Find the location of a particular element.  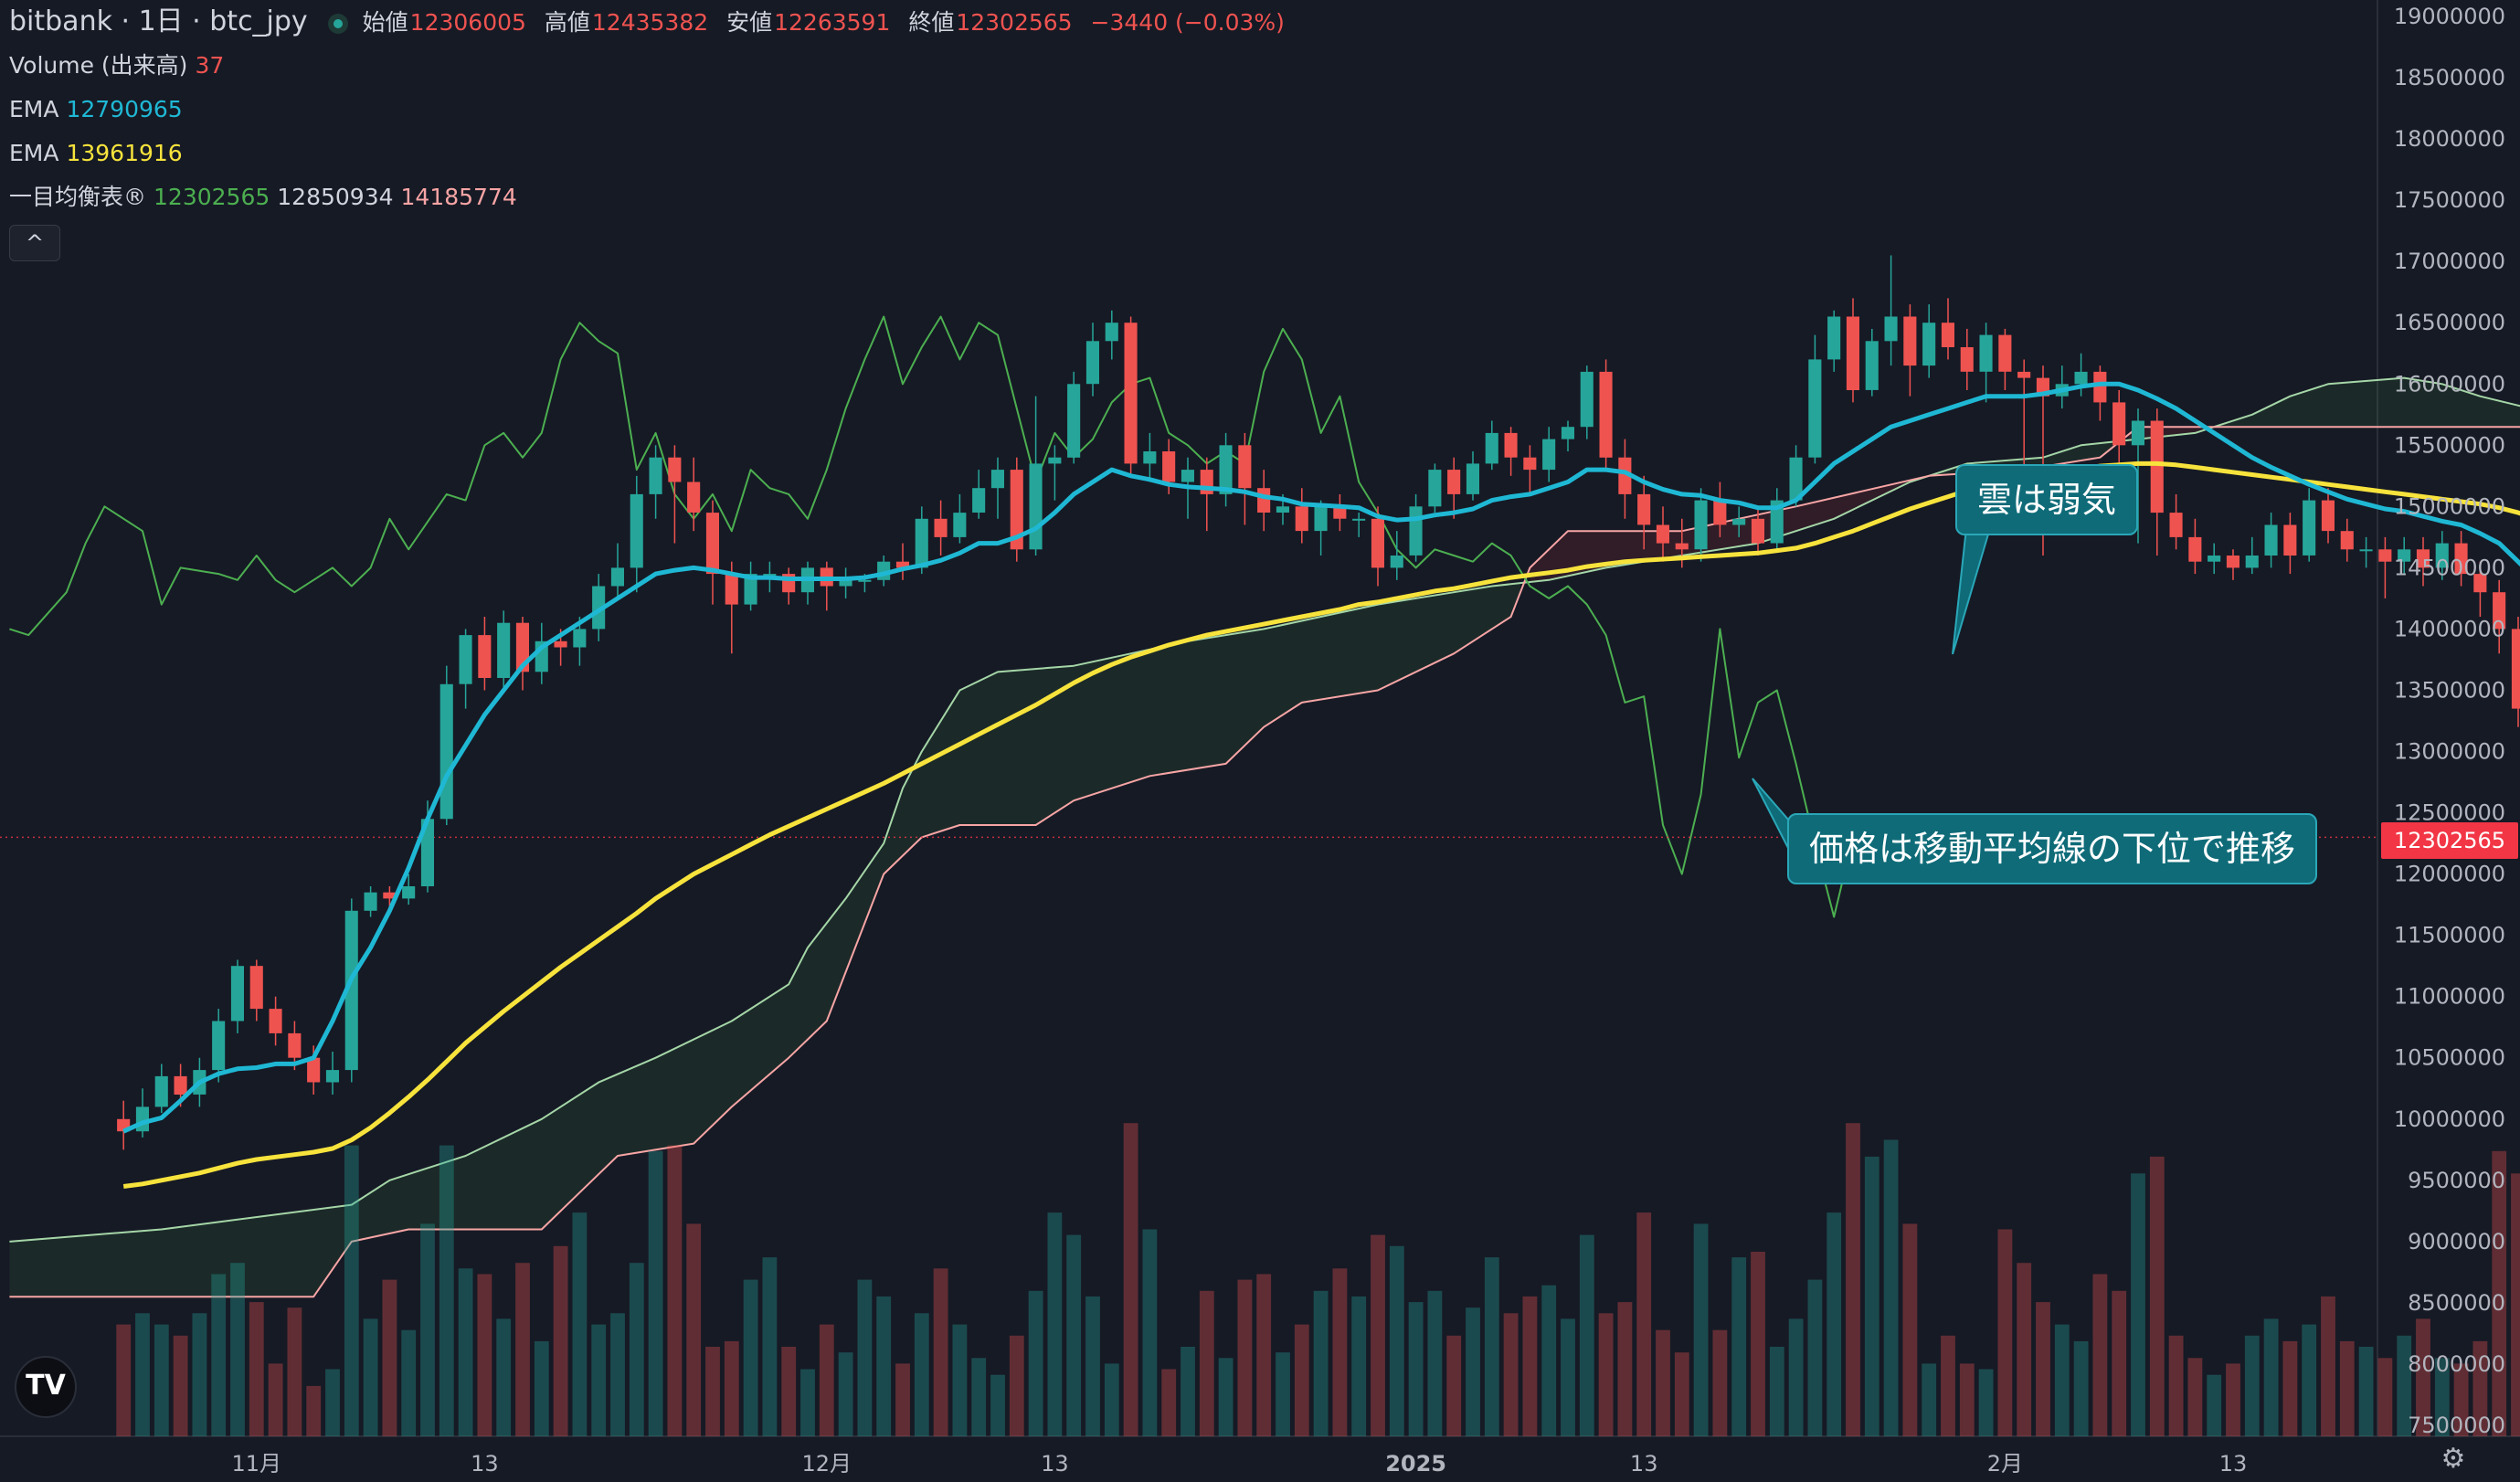

collapse-legend-button: ^ is located at coordinates (35, 243).